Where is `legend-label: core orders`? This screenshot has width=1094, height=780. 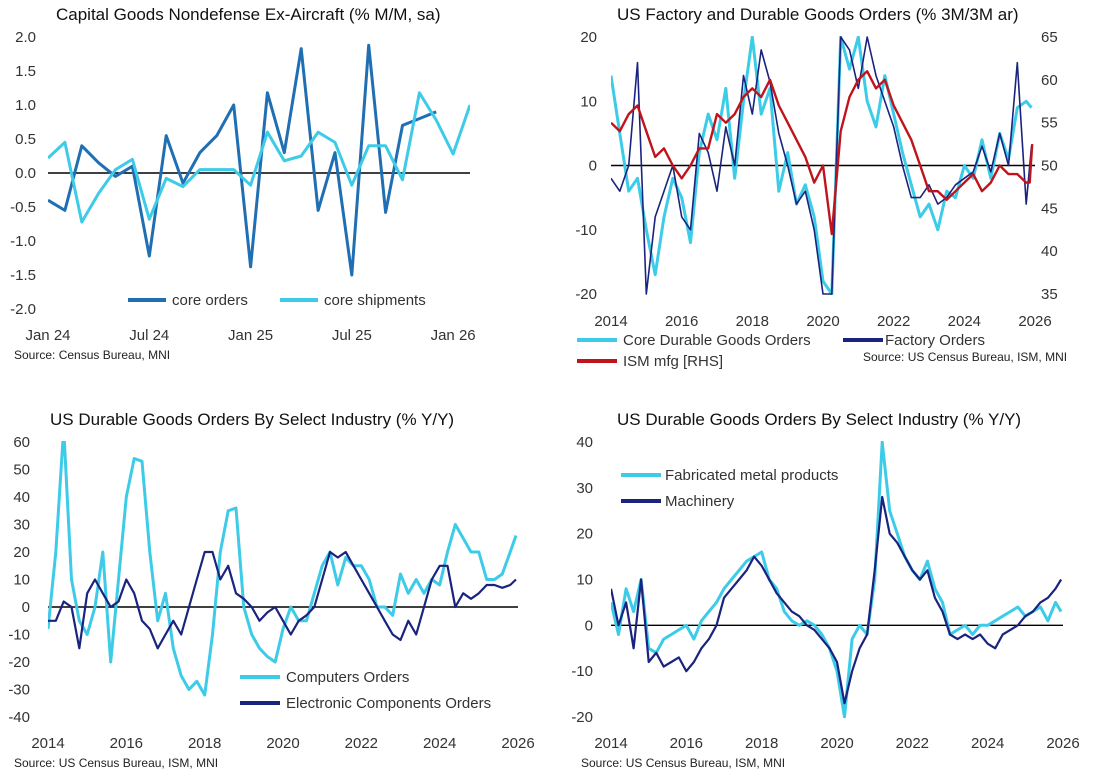
legend-label: core orders is located at coordinates (210, 300).